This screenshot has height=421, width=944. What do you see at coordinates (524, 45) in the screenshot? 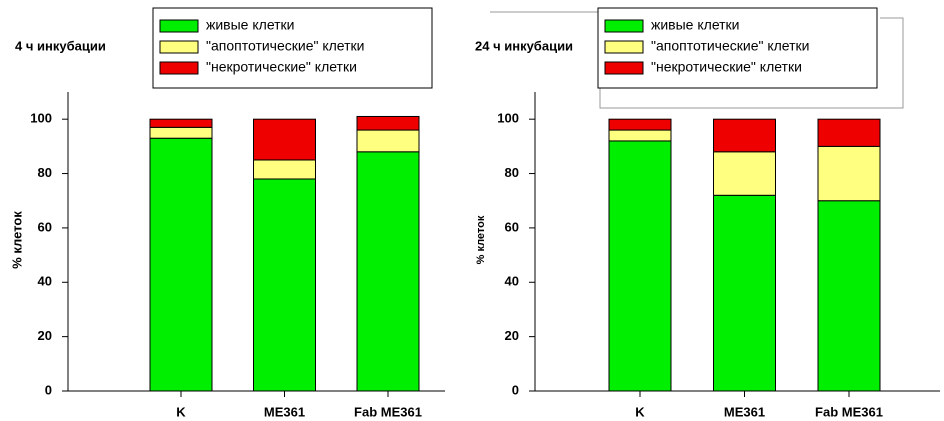
I see `chart-title: 24 ч инкубации` at bounding box center [524, 45].